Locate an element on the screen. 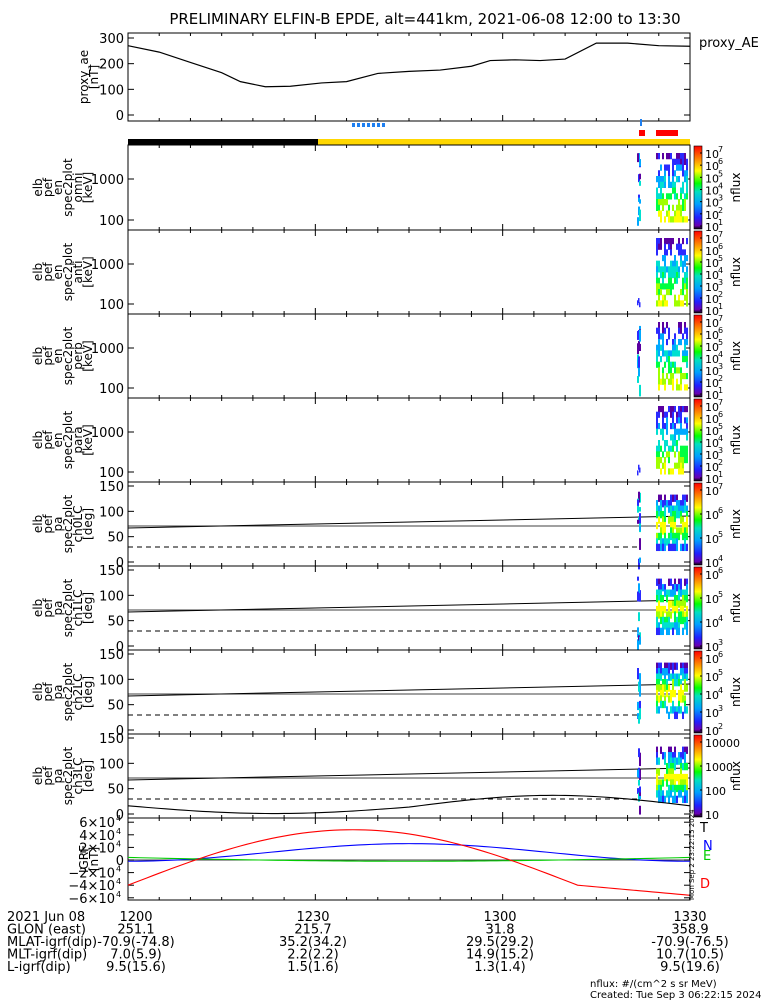 Image resolution: width=775 pixels, height=1000 pixels. panel-frame-perp is located at coordinates (409, 356).